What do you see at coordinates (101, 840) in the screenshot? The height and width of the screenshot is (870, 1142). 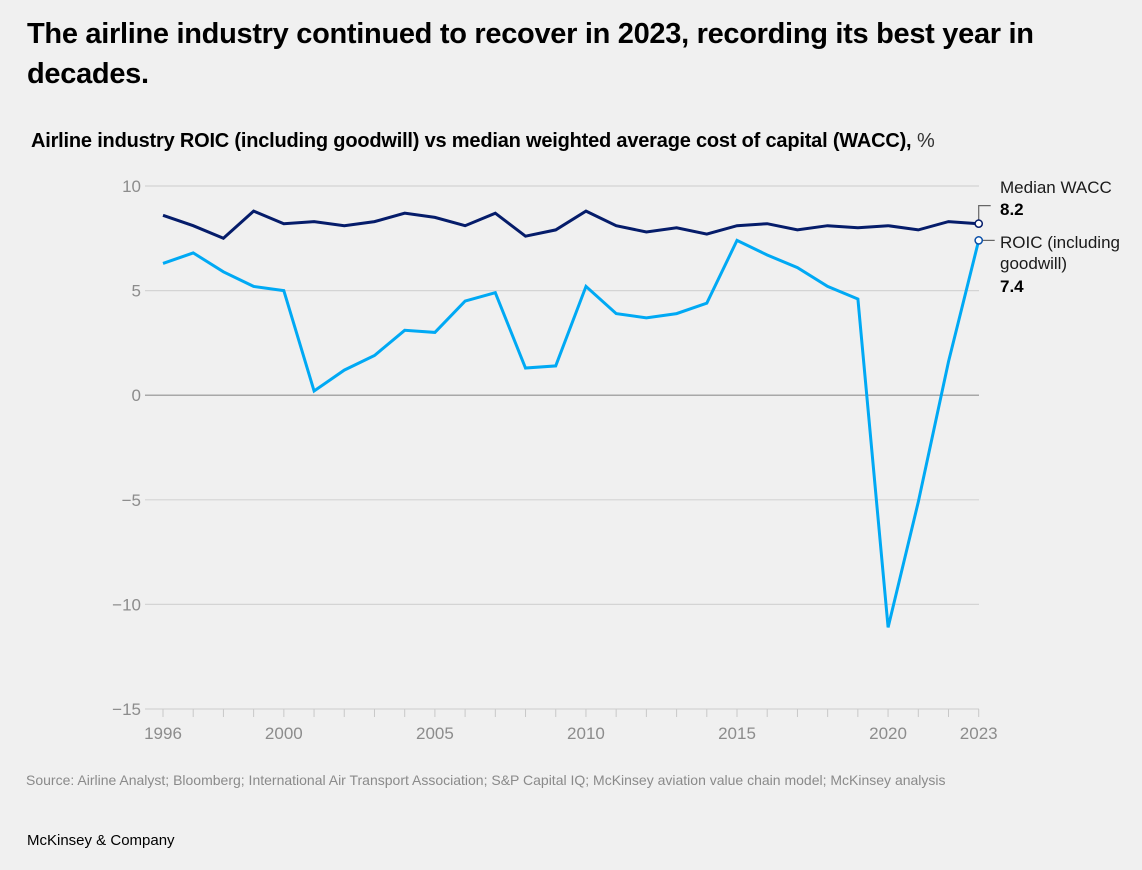 I see `brand-logo-text: McKinsey & Company` at bounding box center [101, 840].